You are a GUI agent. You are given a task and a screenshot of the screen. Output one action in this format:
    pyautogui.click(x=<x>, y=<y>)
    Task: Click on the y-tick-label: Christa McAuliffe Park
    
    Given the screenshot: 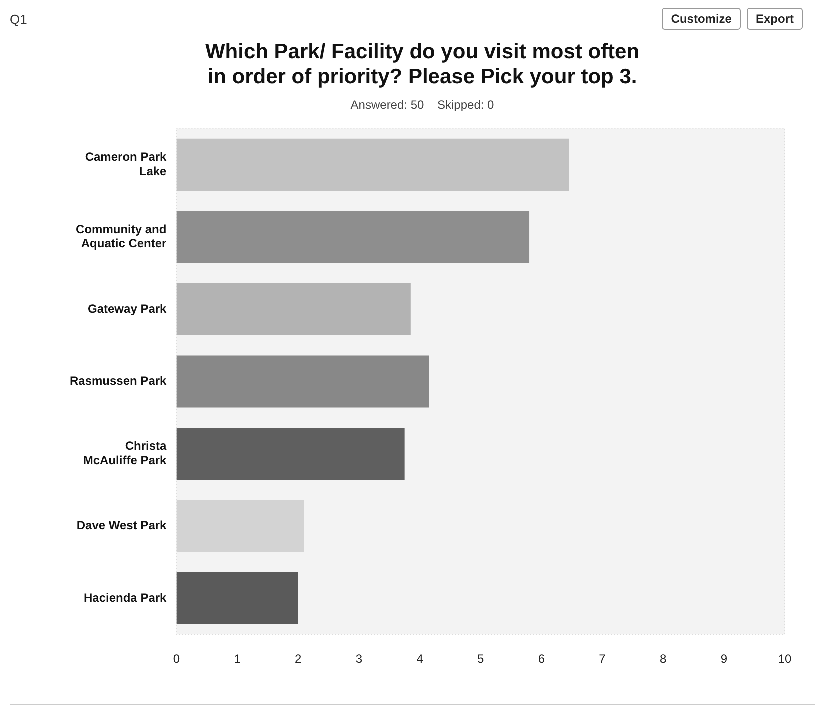 What is the action you would take?
    pyautogui.click(x=125, y=453)
    